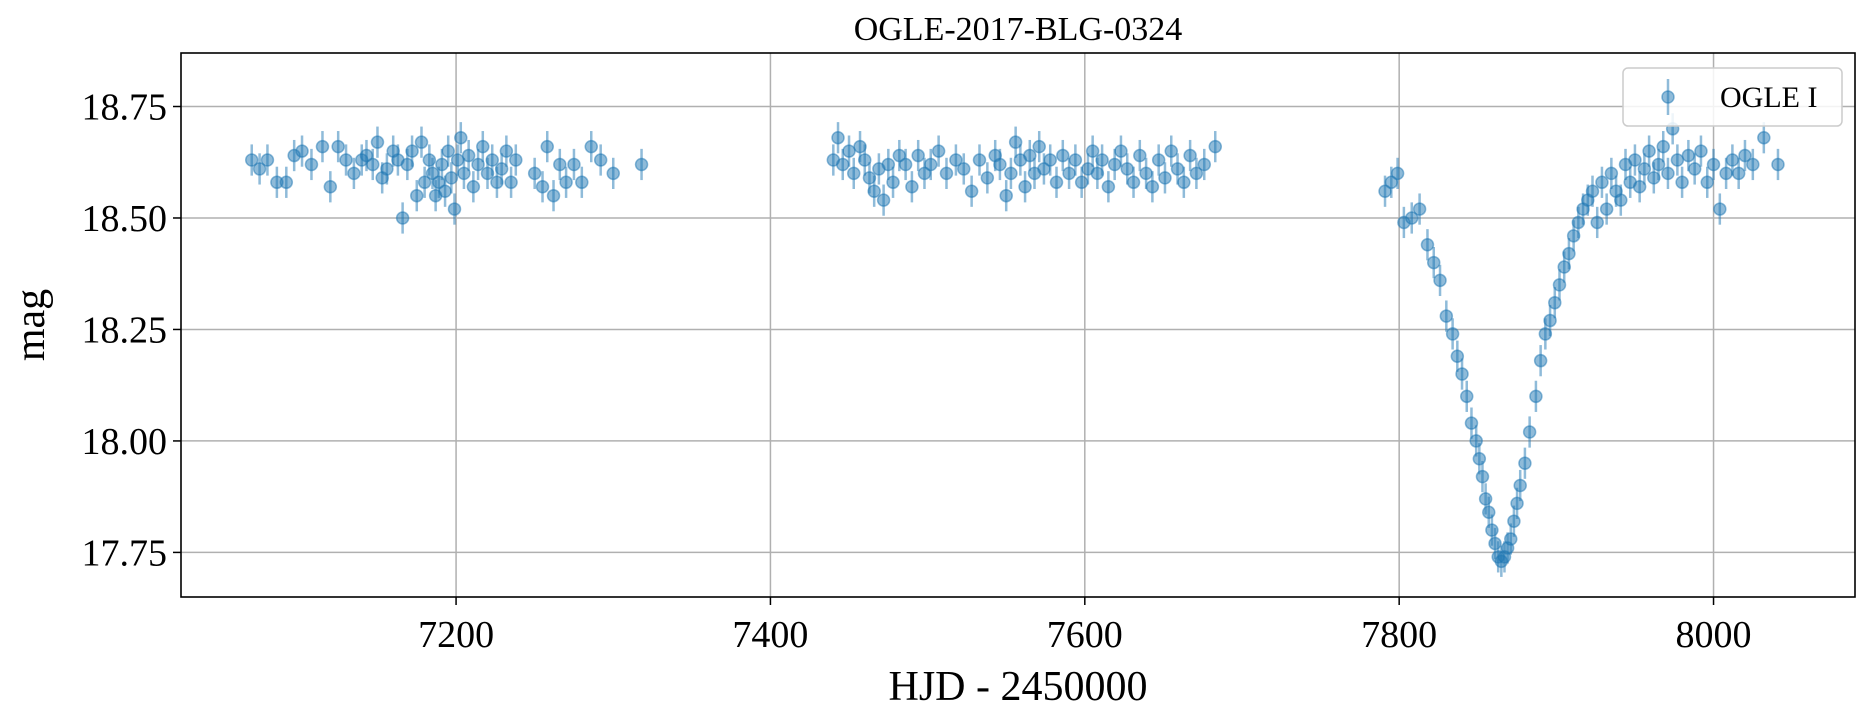 This screenshot has height=721, width=1868. Describe the element at coordinates (1714, 635) in the screenshot. I see `x-tick-label: 8000` at that location.